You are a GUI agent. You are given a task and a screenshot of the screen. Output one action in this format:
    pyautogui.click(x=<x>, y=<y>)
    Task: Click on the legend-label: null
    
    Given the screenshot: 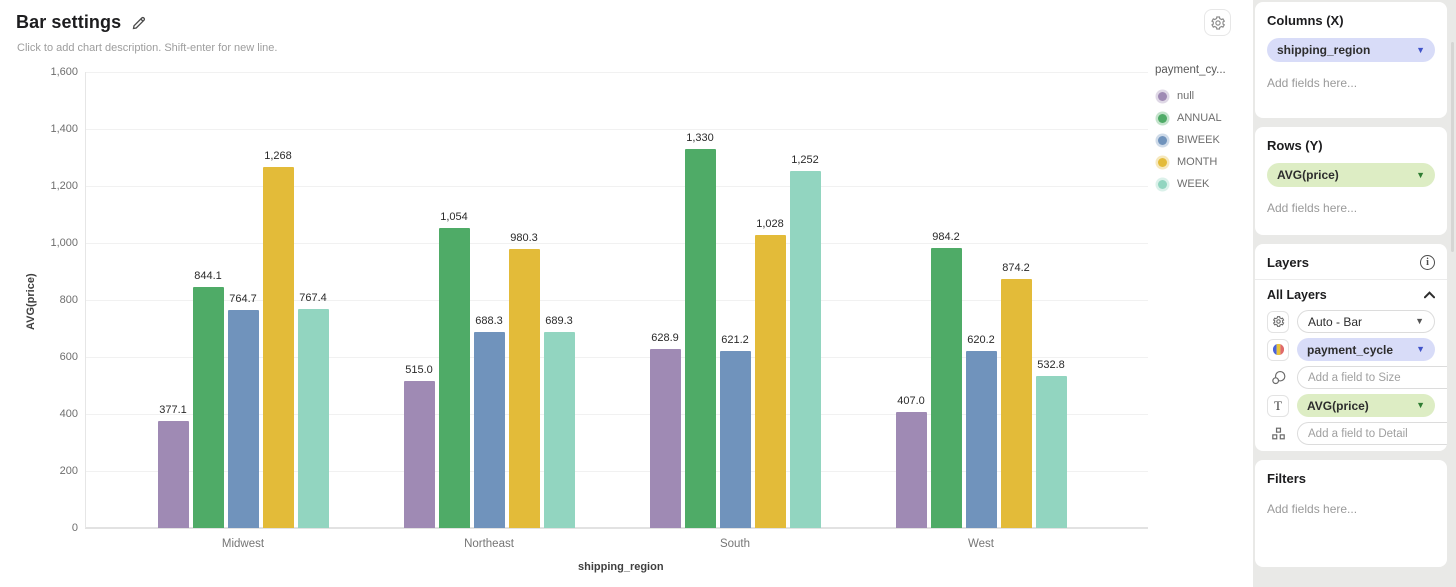 What is the action you would take?
    pyautogui.click(x=1186, y=96)
    